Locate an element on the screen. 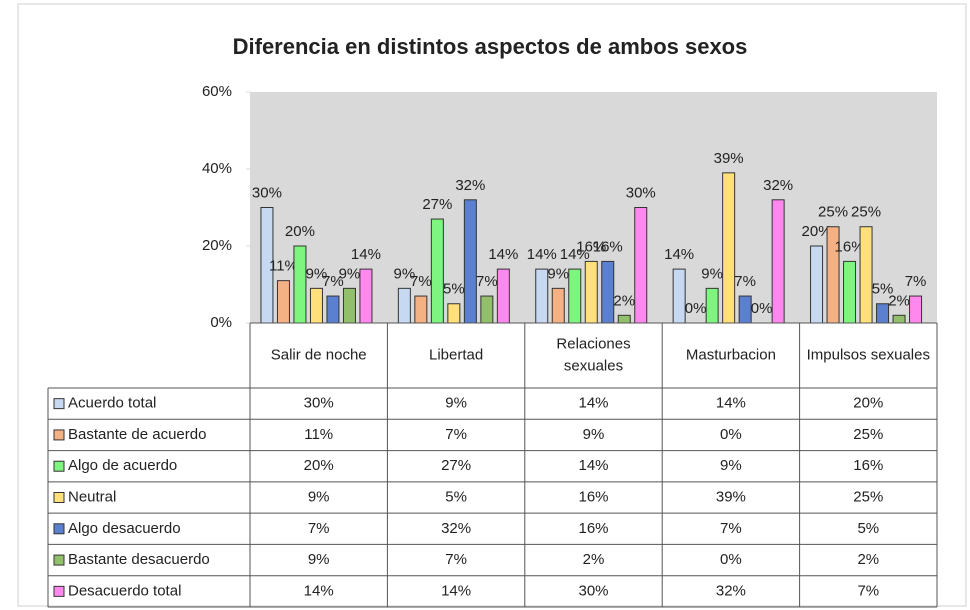 This screenshot has width=970, height=610. data-label: 0% is located at coordinates (762, 308).